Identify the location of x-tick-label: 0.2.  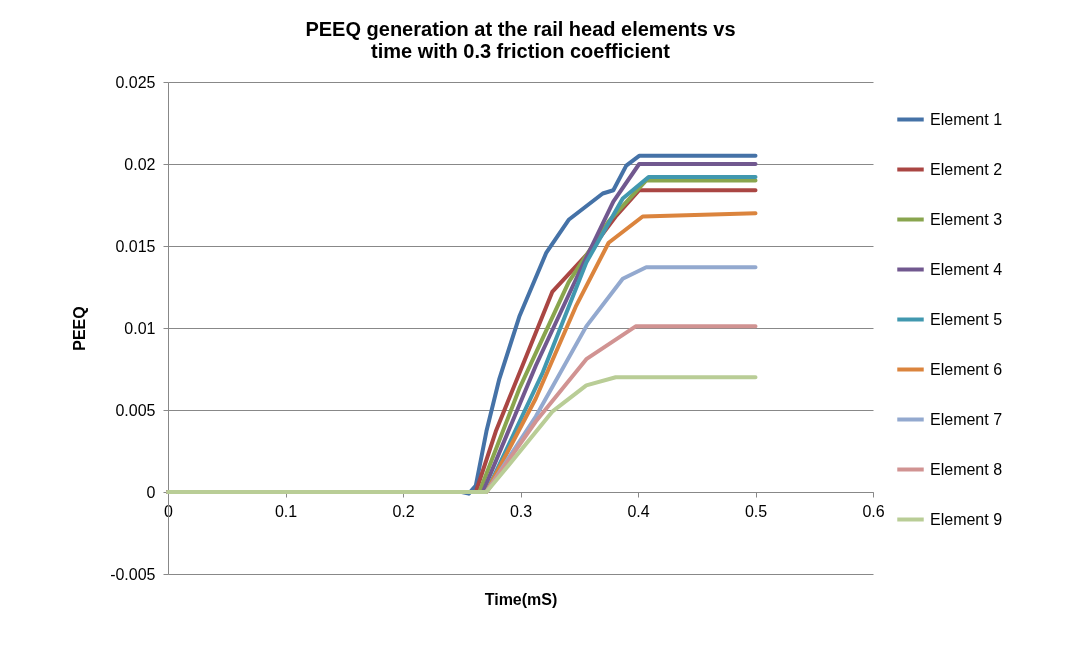
(403, 511).